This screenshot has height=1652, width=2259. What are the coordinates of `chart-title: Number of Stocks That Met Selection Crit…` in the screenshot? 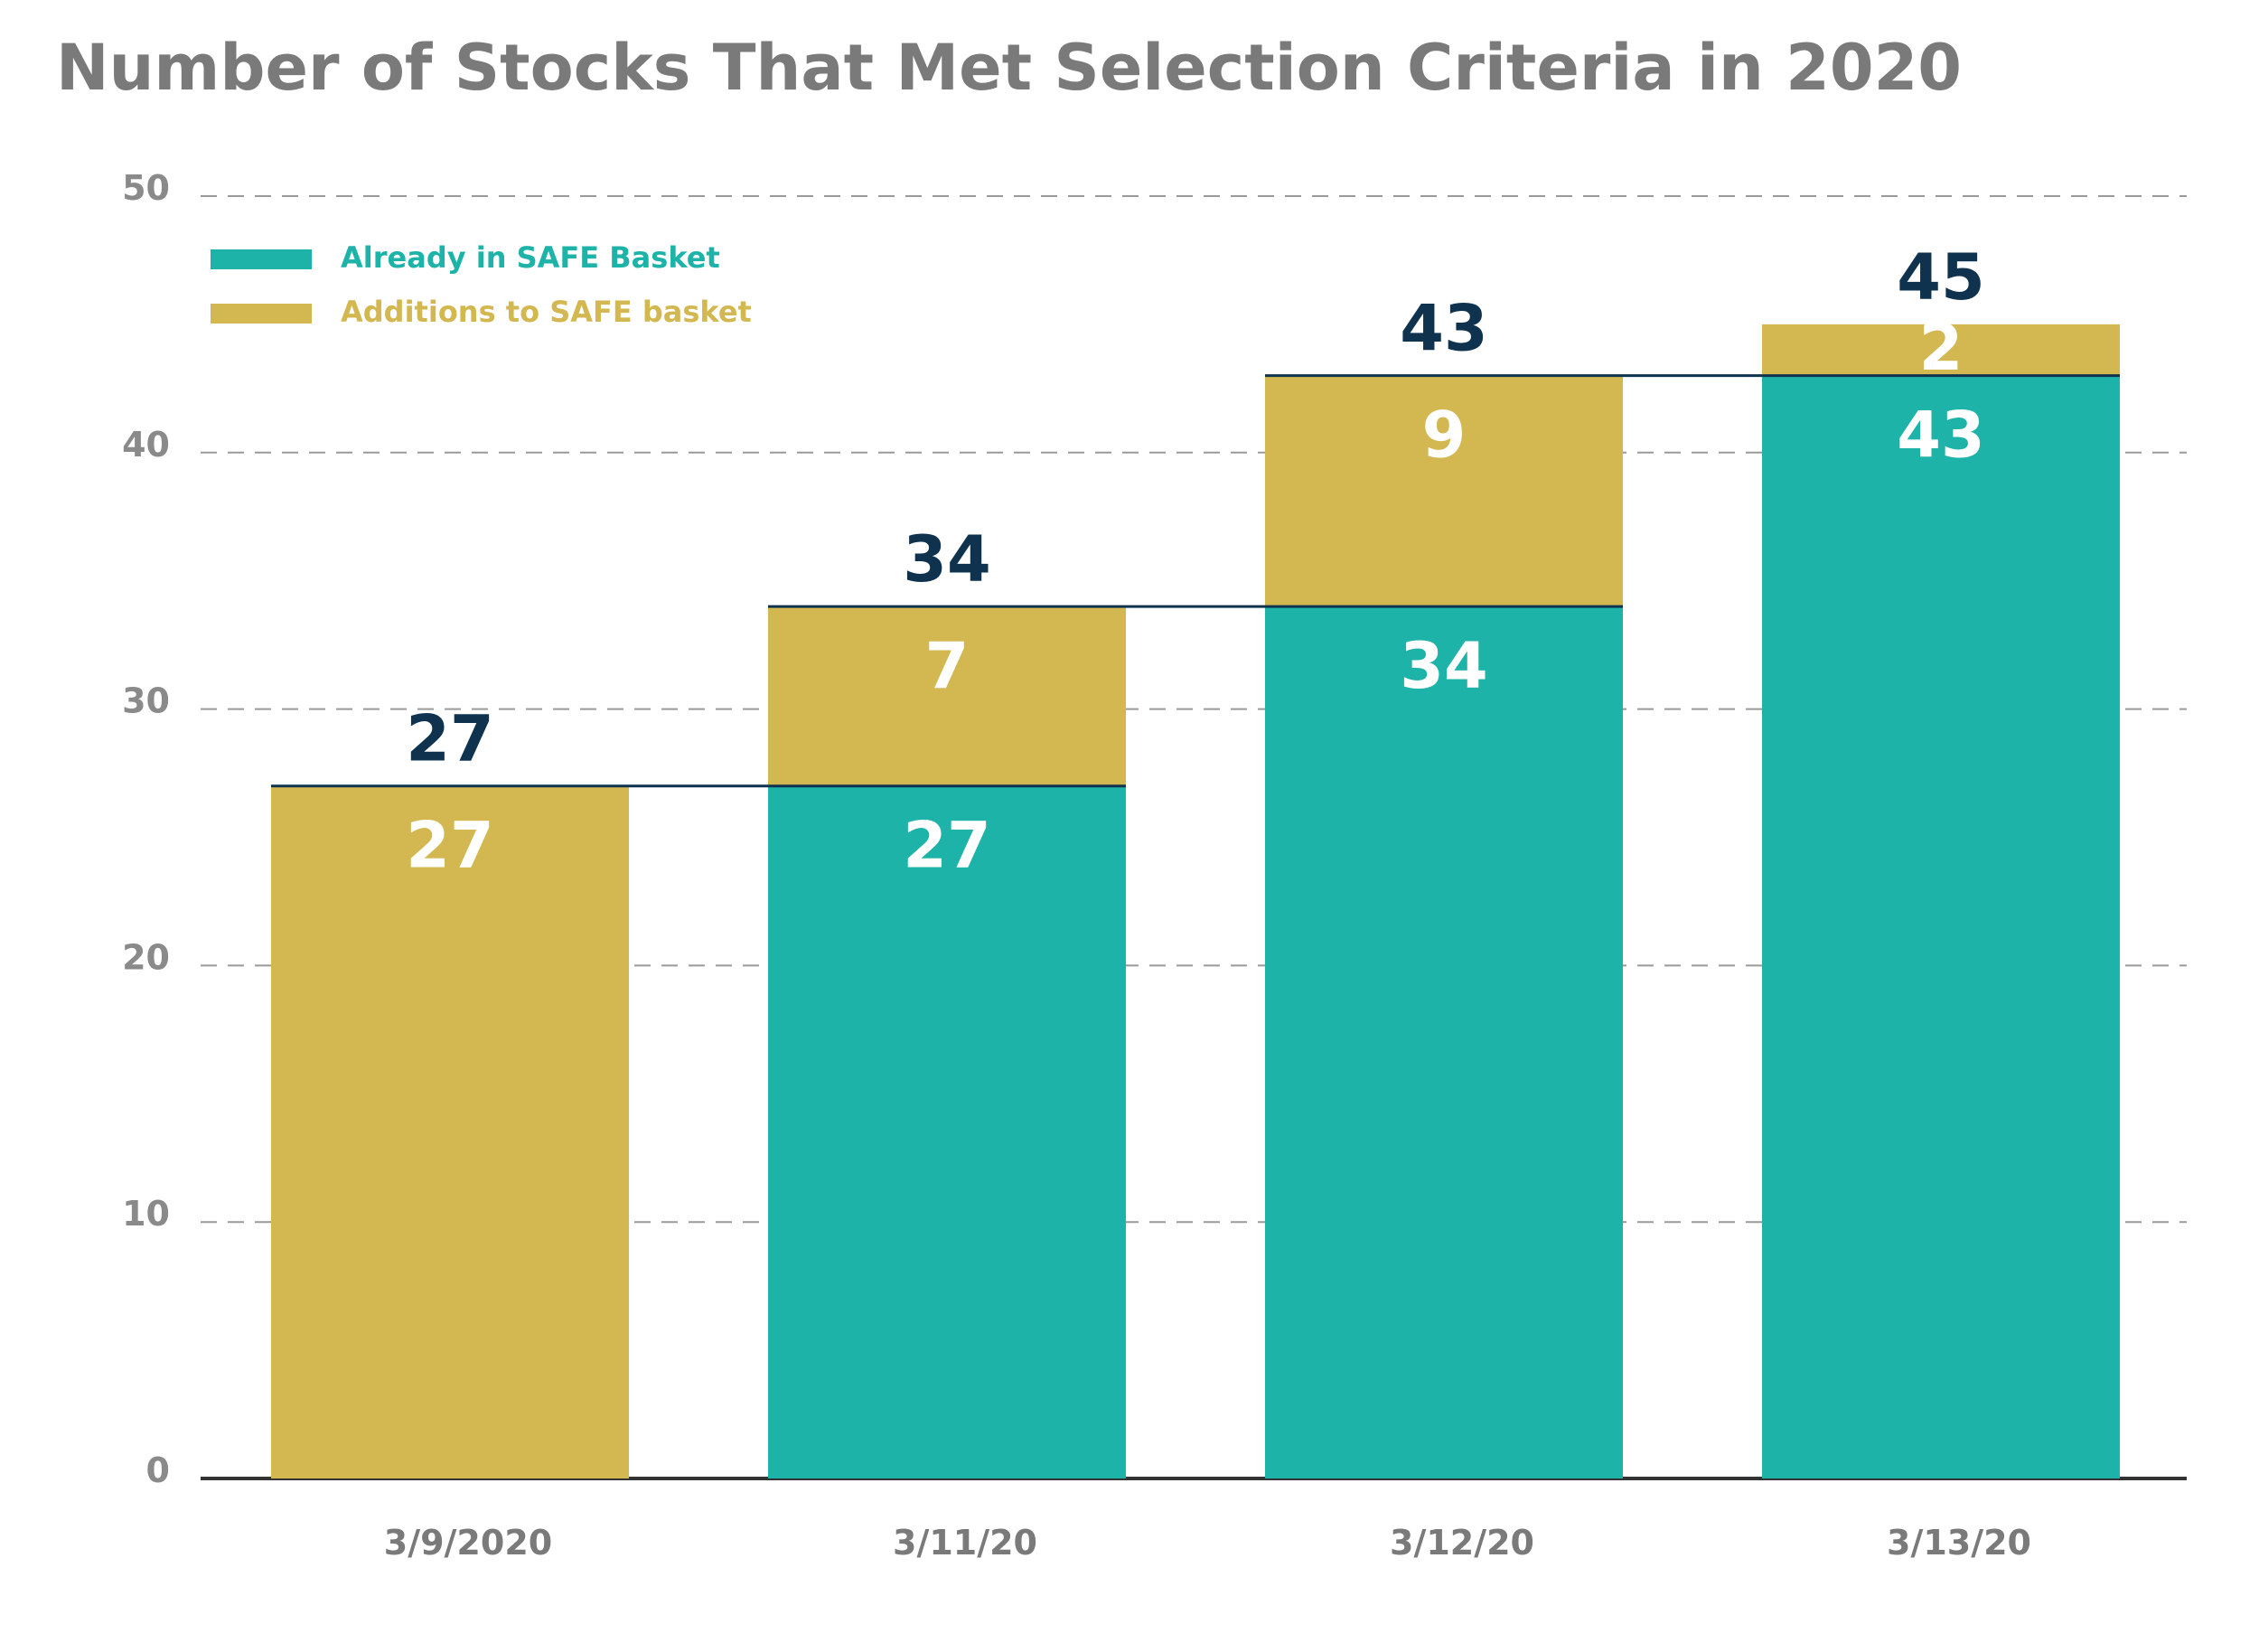 It's located at (1009, 68).